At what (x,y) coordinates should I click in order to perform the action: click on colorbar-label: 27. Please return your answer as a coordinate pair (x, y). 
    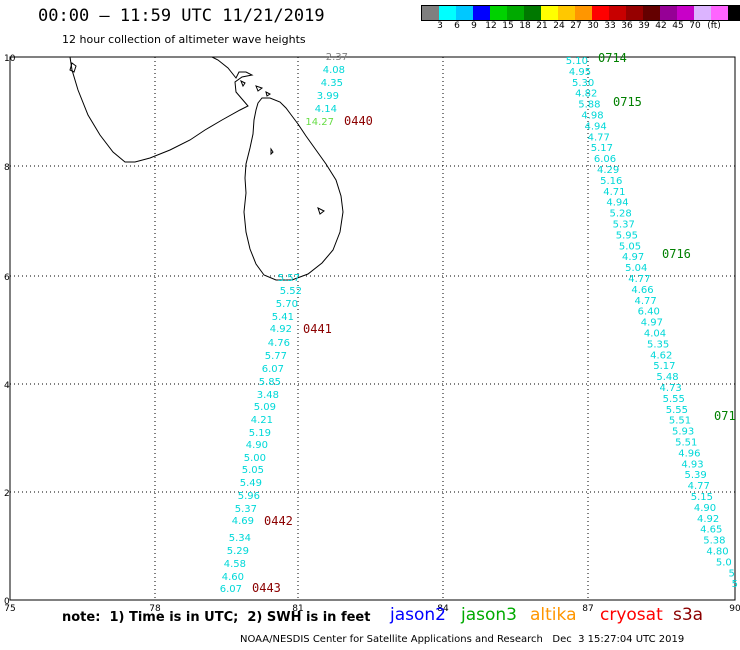
    Looking at the image, I should click on (576, 26).